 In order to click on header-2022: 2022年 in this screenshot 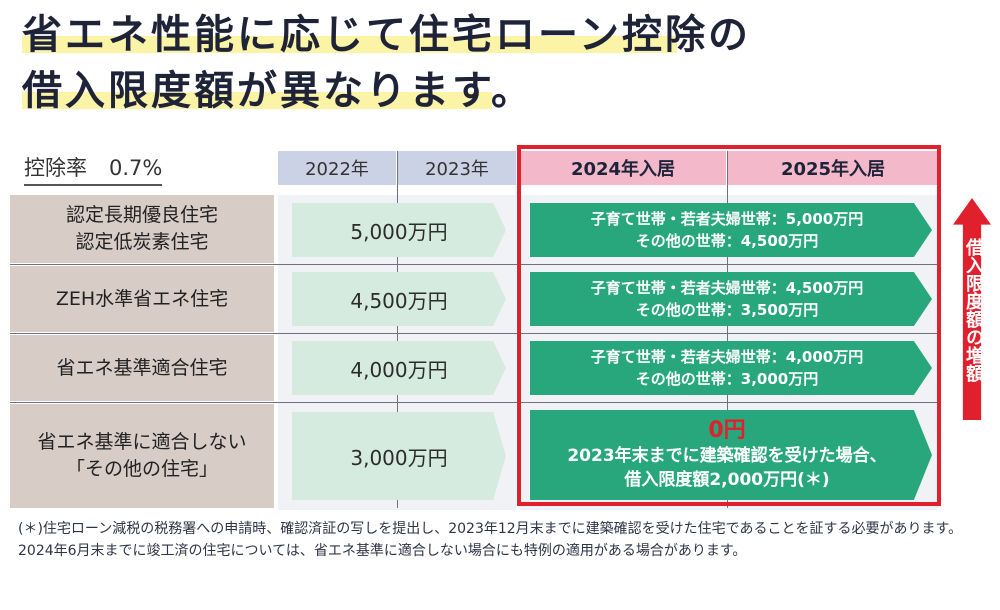, I will do `click(337, 168)`.